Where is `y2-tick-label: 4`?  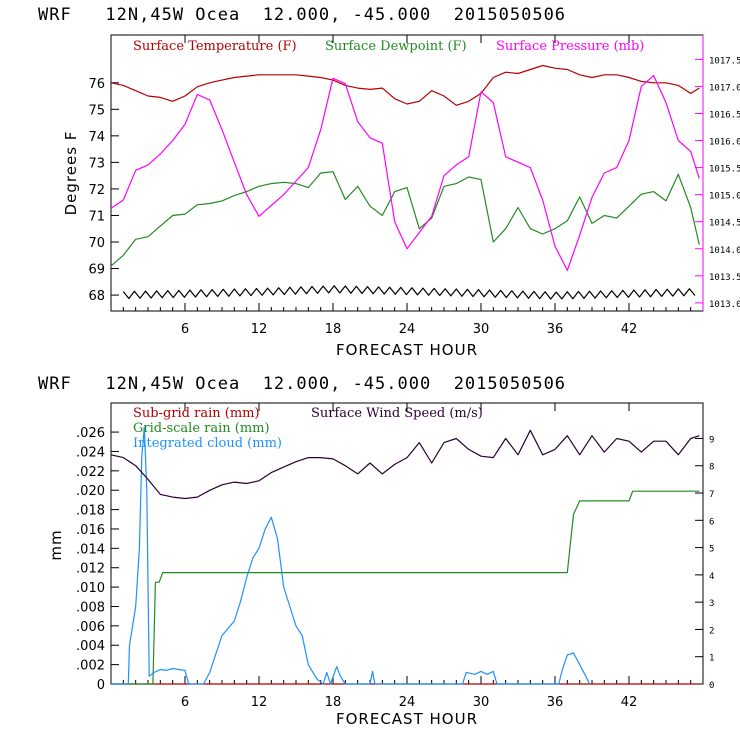
y2-tick-label: 4 is located at coordinates (711, 577).